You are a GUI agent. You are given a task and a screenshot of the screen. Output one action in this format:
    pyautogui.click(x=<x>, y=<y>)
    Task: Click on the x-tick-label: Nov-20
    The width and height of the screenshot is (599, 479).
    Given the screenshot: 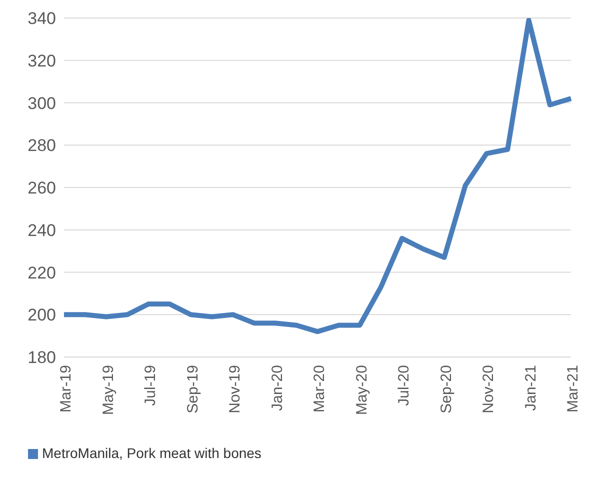 What is the action you would take?
    pyautogui.click(x=489, y=389)
    